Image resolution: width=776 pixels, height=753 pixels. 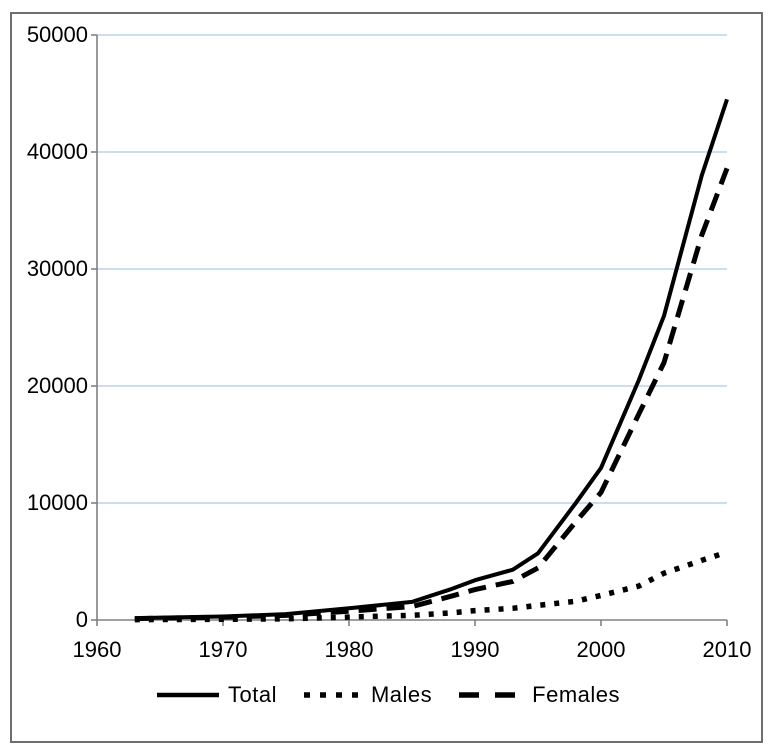 What do you see at coordinates (332, 695) in the screenshot?
I see `legend-swatch-dotted-line` at bounding box center [332, 695].